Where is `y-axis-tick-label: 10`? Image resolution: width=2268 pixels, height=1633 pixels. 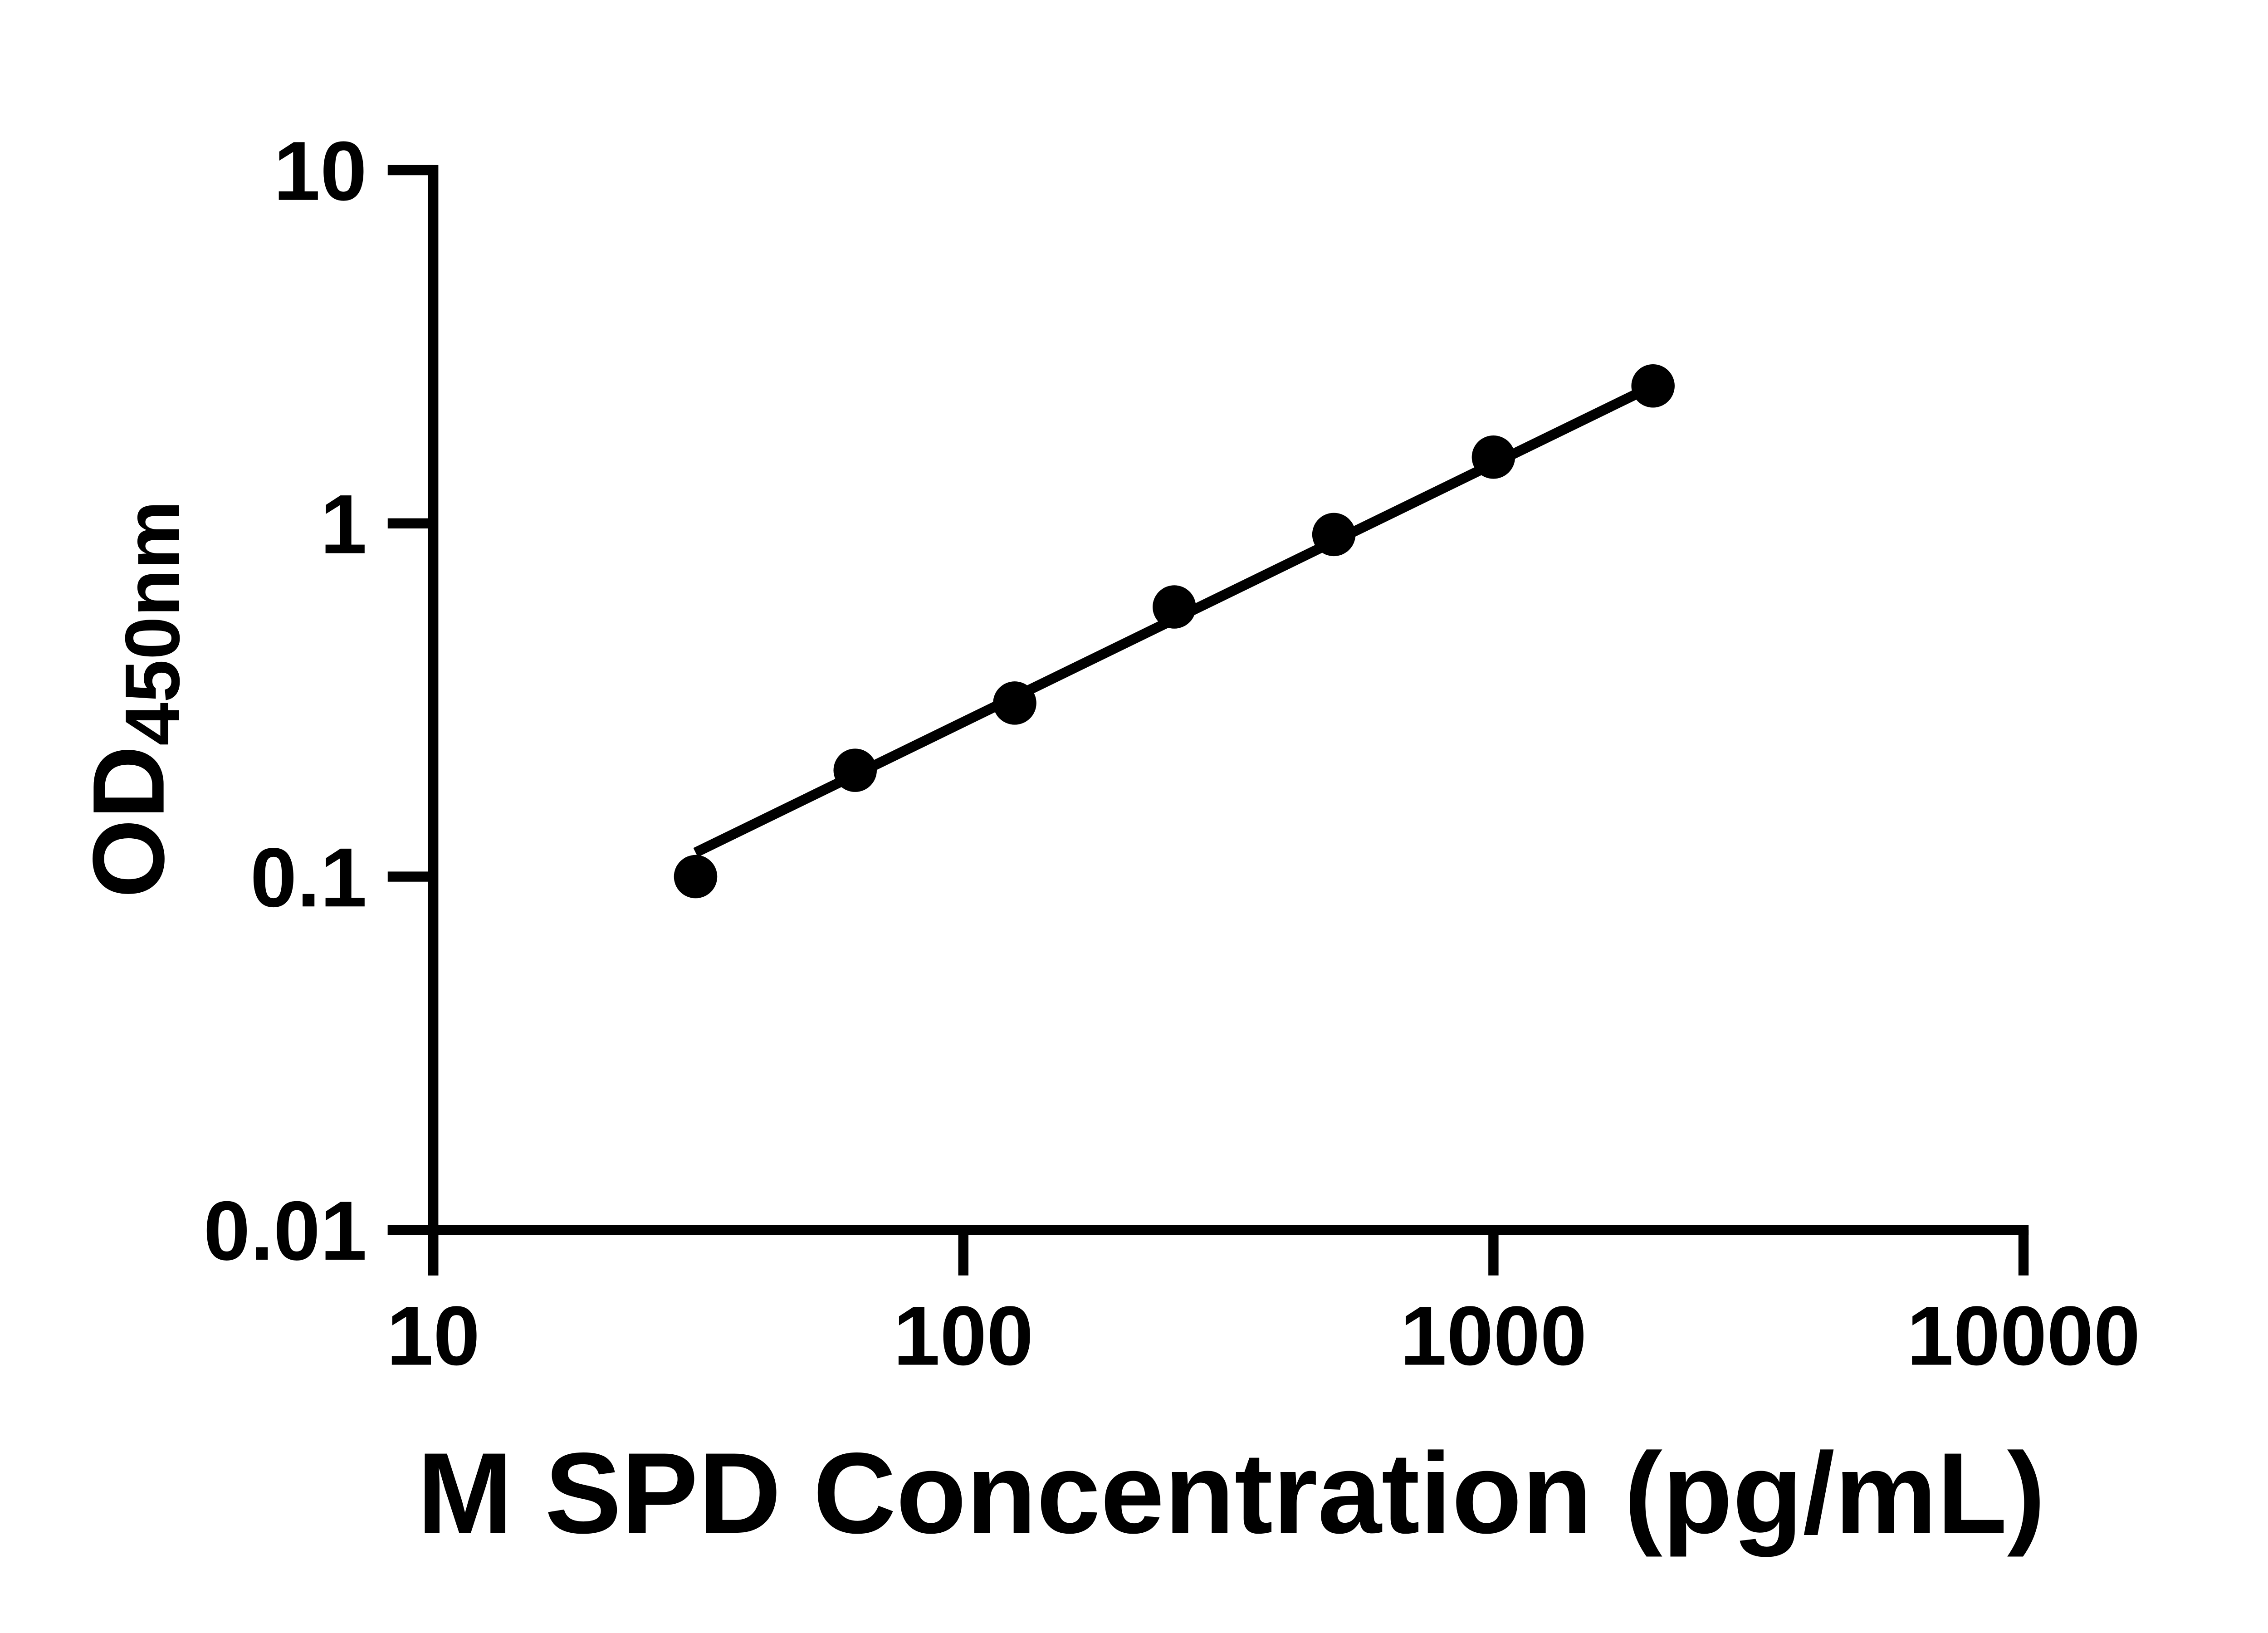 y-axis-tick-label: 10 is located at coordinates (320, 171).